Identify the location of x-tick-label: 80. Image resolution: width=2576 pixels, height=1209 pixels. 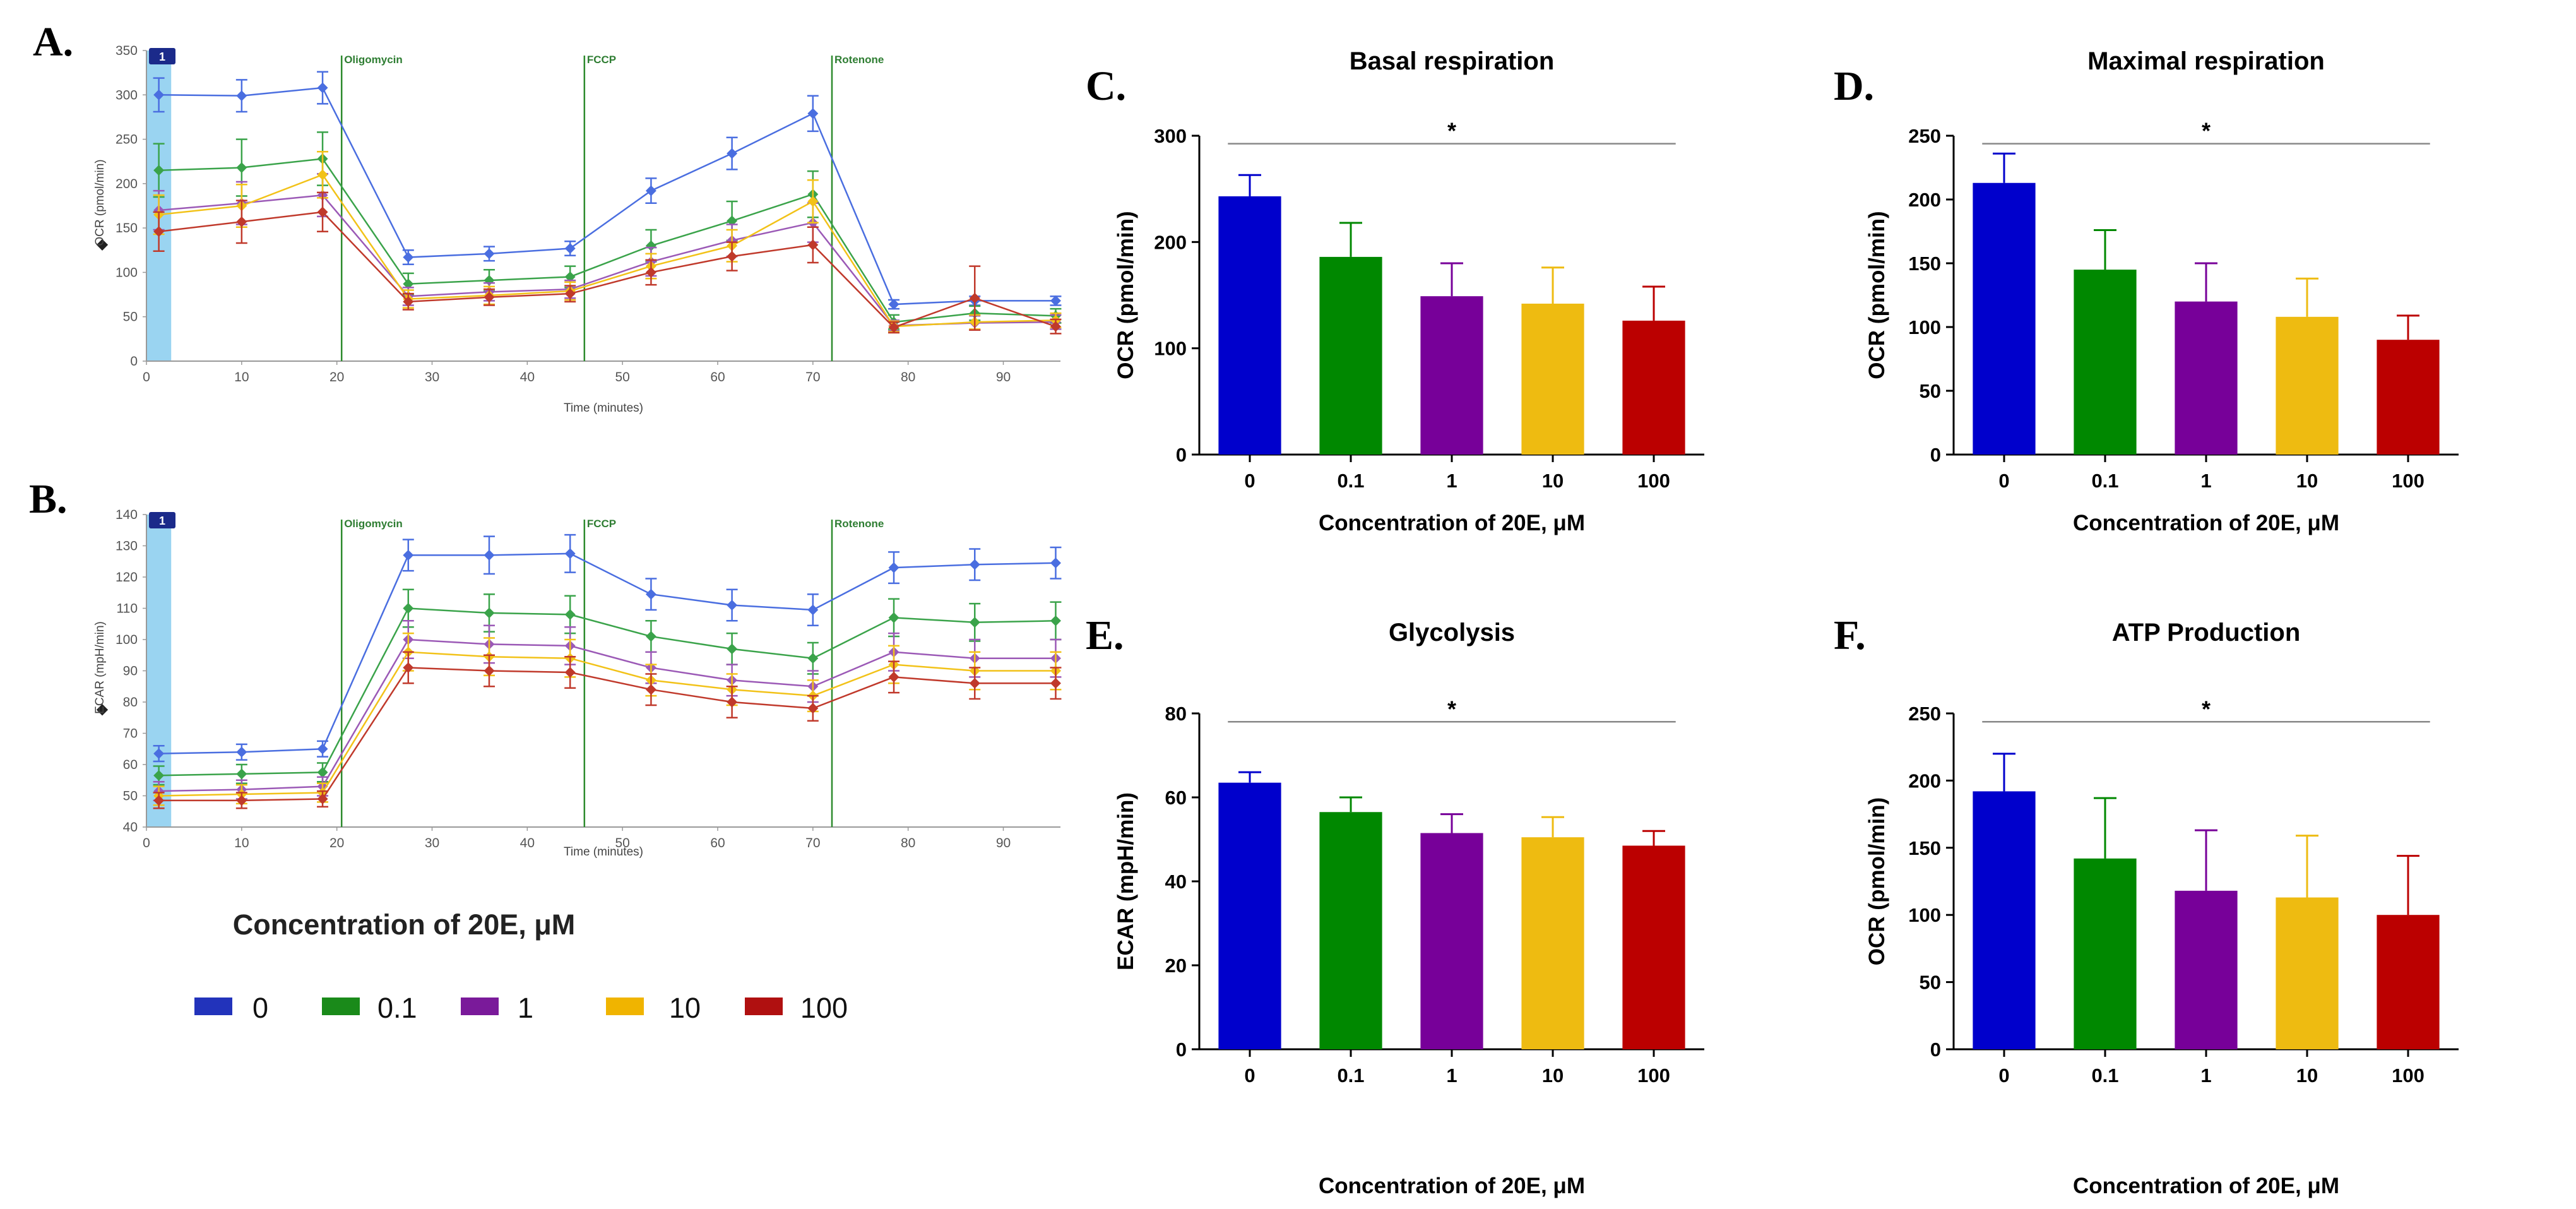
(908, 843).